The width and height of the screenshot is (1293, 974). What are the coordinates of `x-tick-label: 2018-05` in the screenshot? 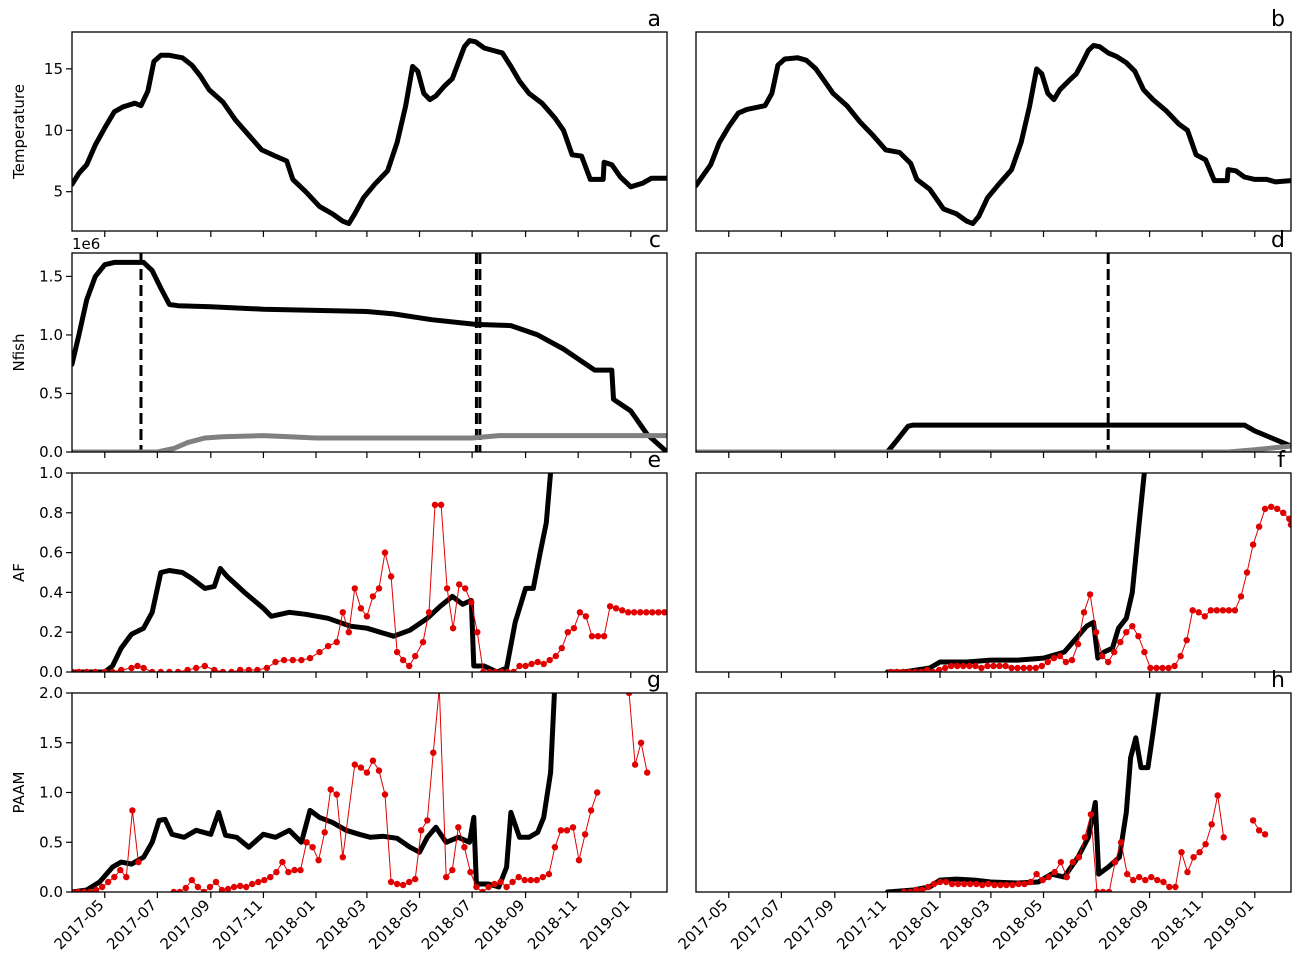 It's located at (393, 924).